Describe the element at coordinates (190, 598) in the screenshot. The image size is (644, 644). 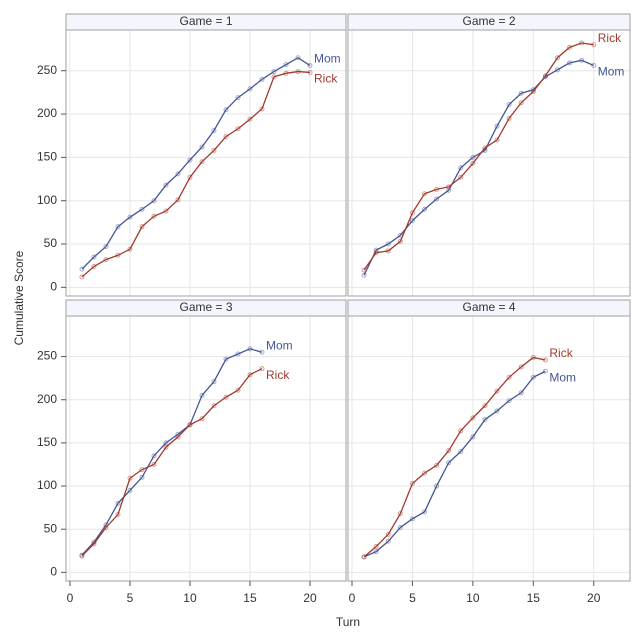
I see `x-tick-label: 10` at that location.